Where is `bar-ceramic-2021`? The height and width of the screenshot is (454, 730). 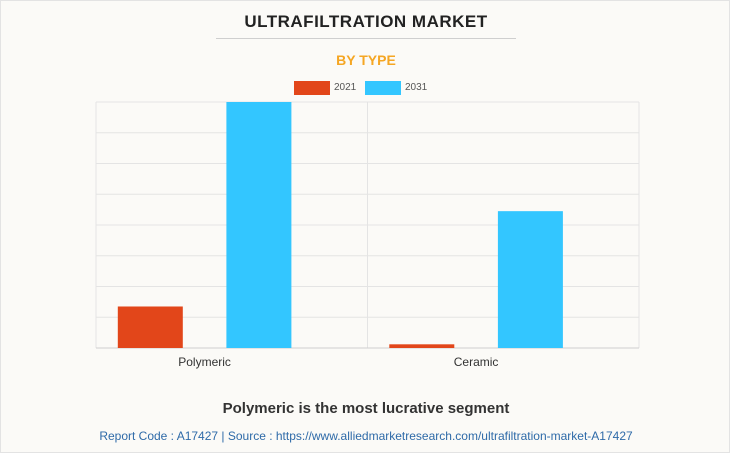
bar-ceramic-2021 is located at coordinates (422, 346).